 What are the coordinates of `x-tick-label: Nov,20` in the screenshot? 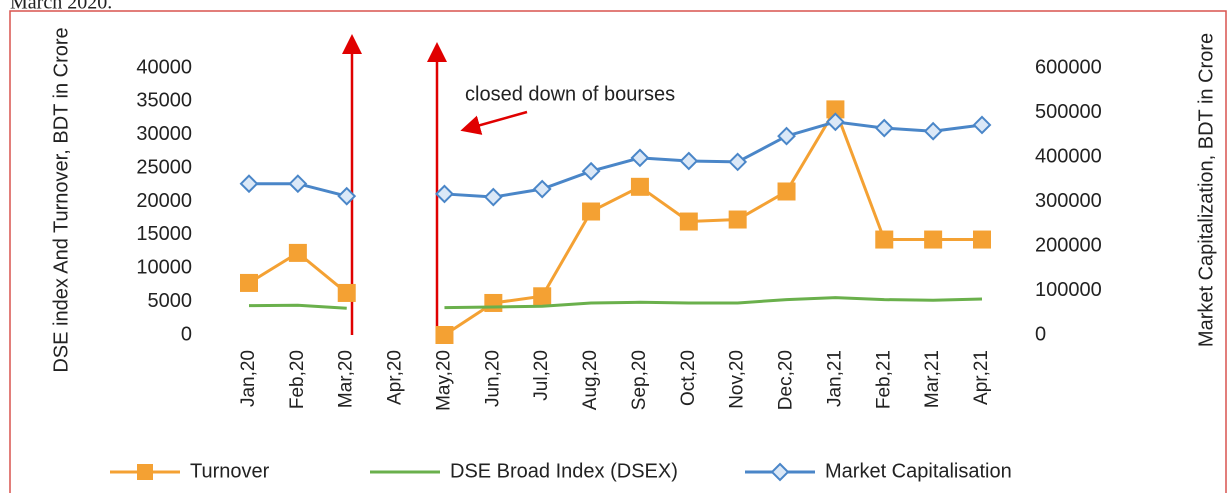 It's located at (737, 379).